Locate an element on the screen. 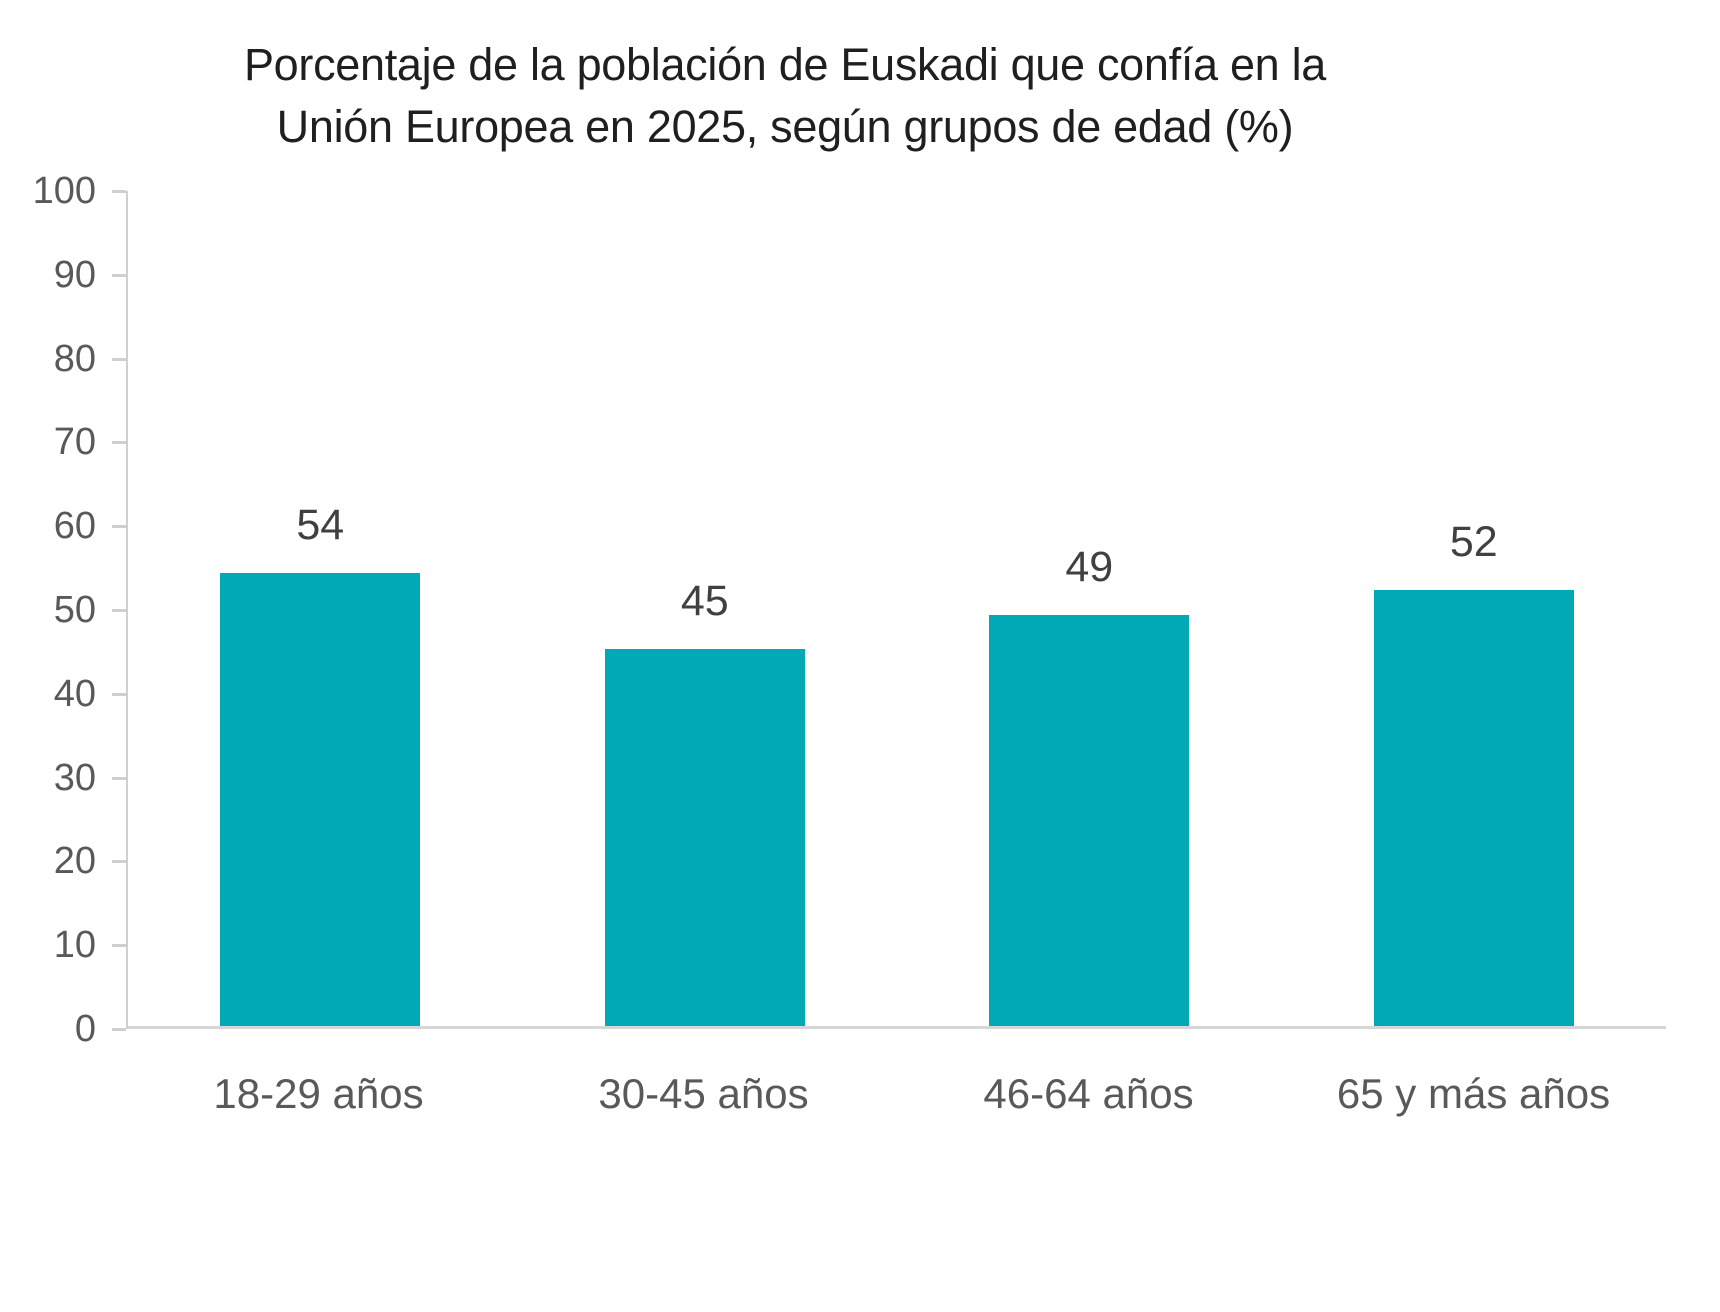 This screenshot has width=1720, height=1312. y-tick-label: 40 is located at coordinates (74, 693).